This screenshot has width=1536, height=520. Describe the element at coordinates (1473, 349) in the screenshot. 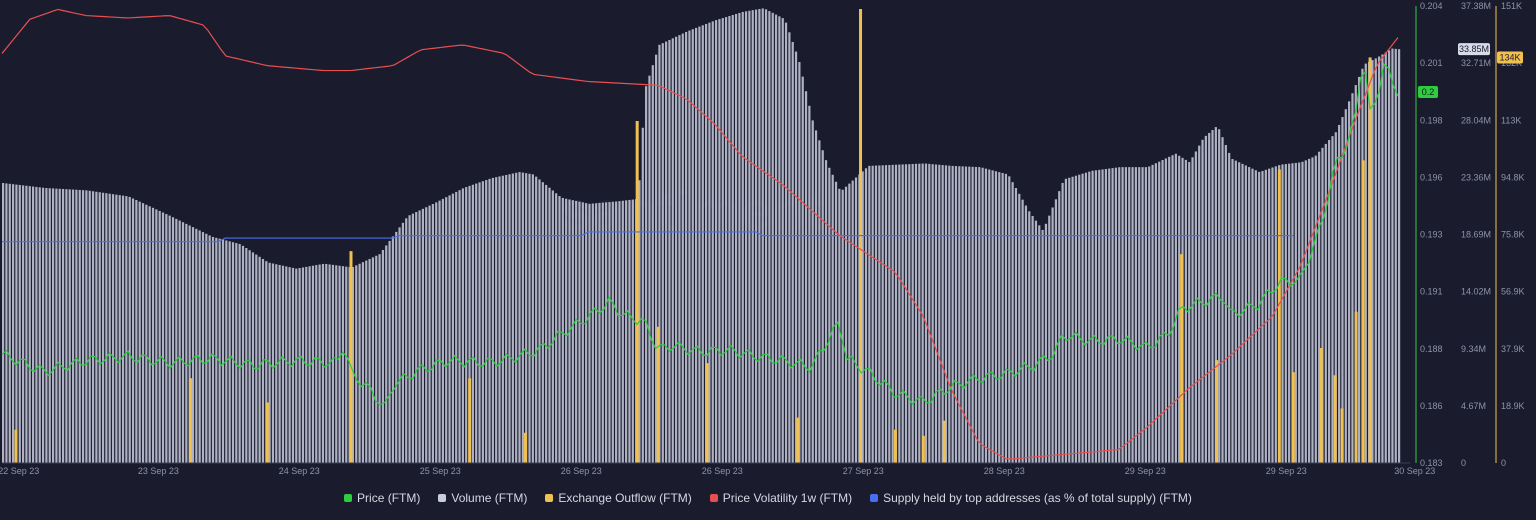

I see `volume-tick-label: 9.34M` at that location.